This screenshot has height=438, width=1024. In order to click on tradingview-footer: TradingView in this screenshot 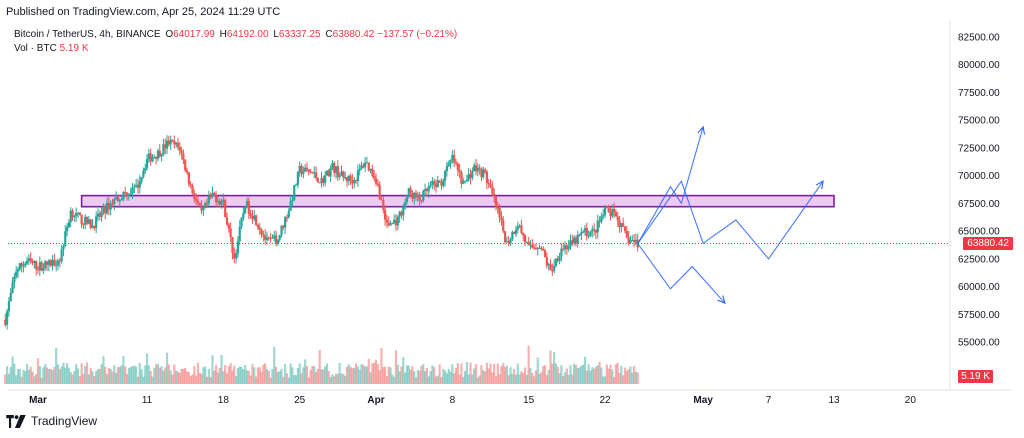, I will do `click(51, 421)`.